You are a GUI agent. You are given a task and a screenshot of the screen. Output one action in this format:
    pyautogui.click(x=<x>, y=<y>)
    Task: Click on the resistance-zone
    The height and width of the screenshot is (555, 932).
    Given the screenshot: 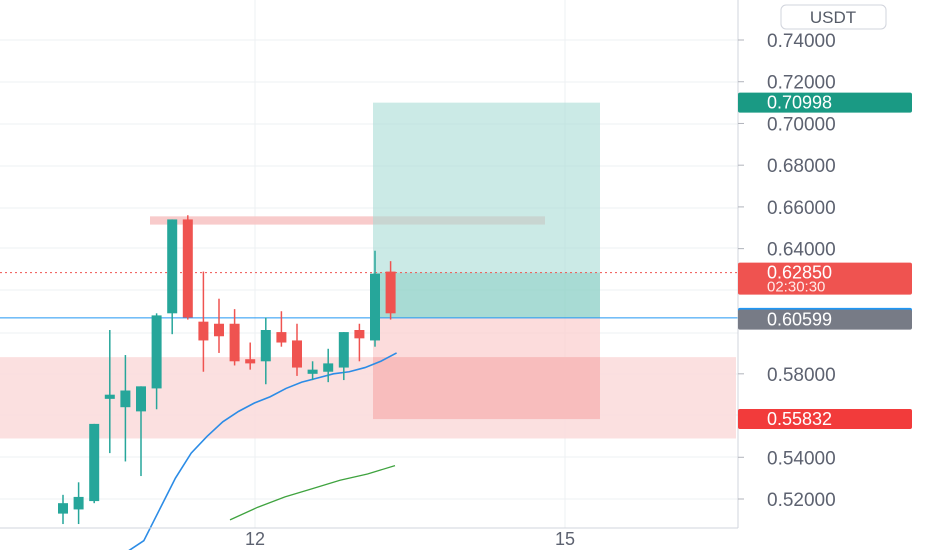 What is the action you would take?
    pyautogui.click(x=347, y=220)
    